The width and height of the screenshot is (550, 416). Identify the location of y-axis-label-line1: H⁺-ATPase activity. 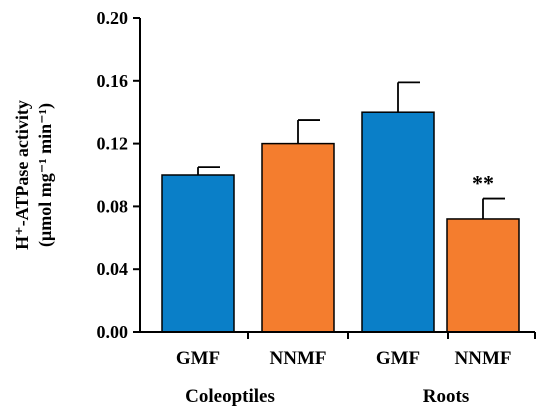
(22, 175).